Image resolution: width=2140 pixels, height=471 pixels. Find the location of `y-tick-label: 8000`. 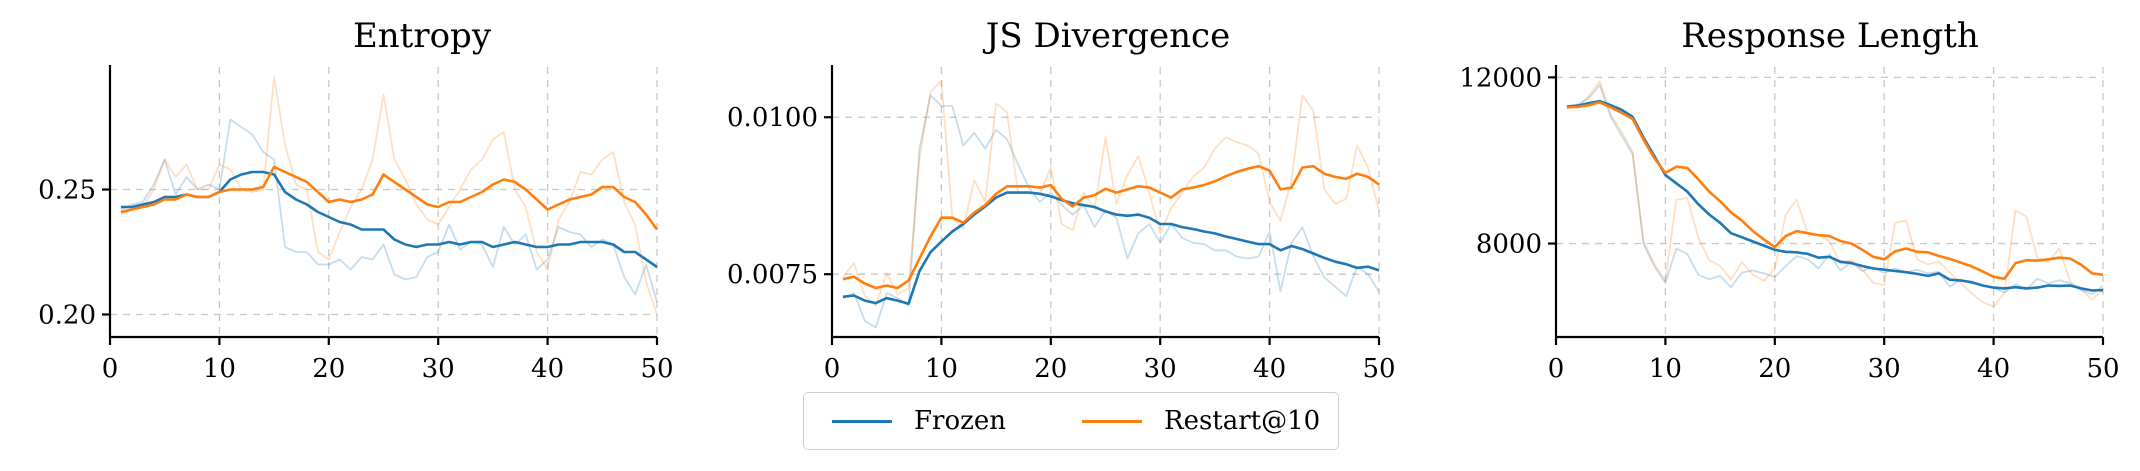

y-tick-label: 8000 is located at coordinates (1509, 245).